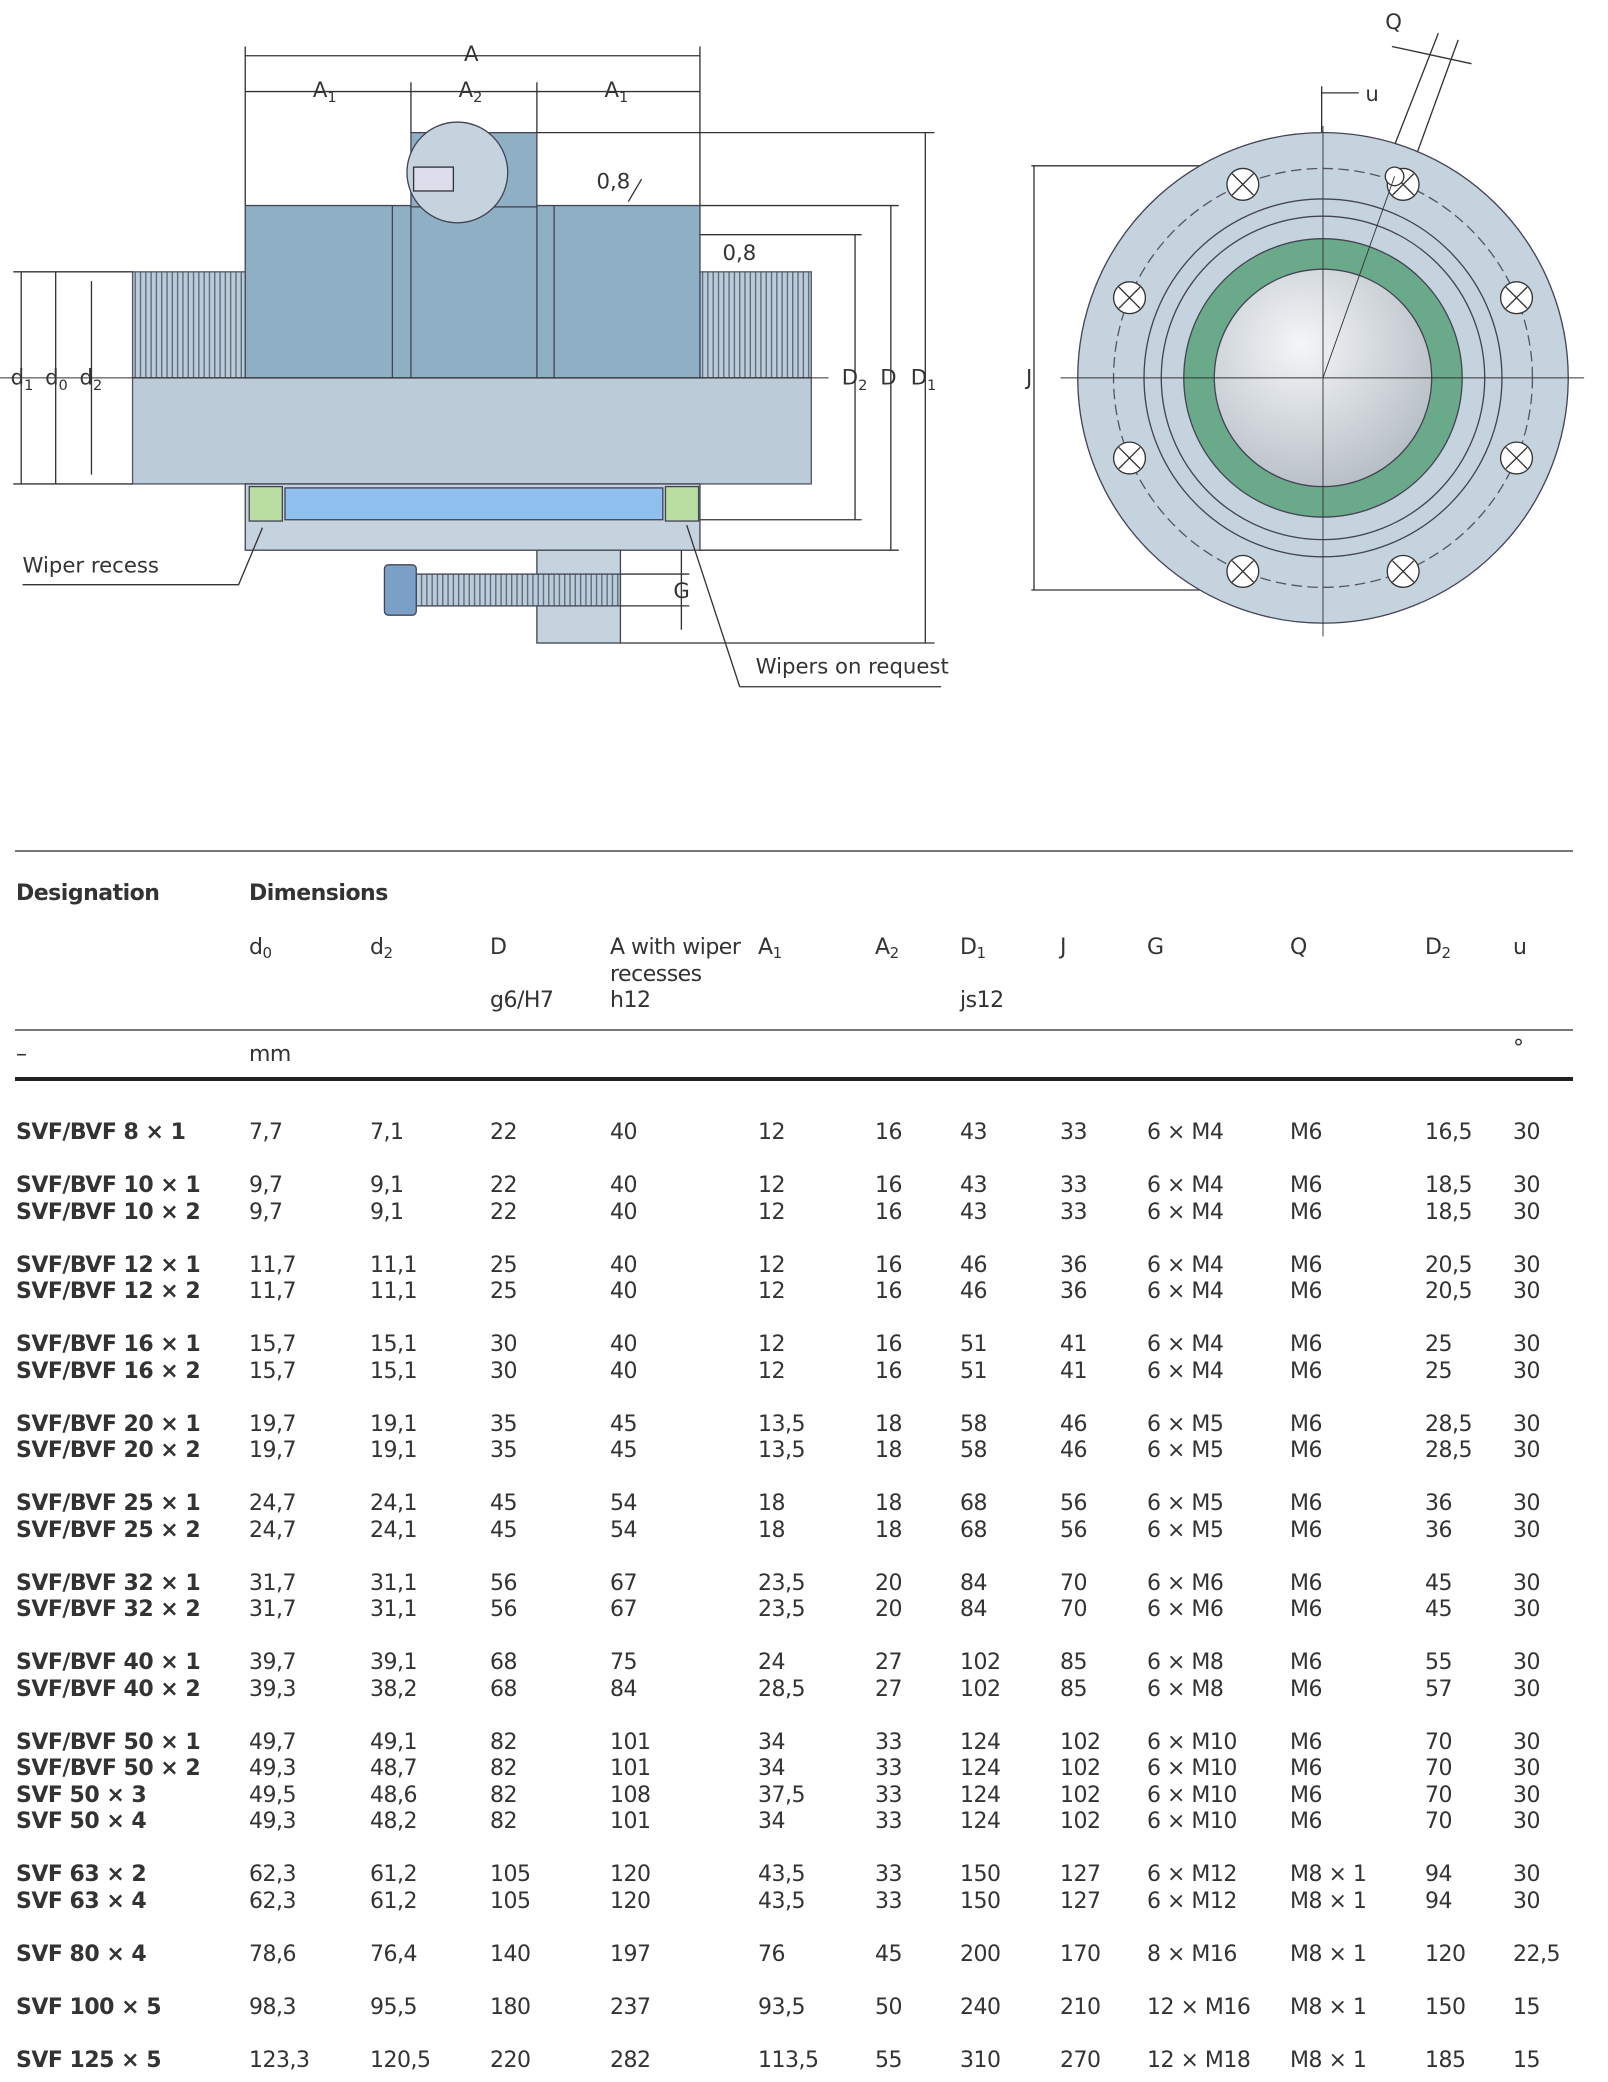 This screenshot has width=1608, height=2082. What do you see at coordinates (387, 1132) in the screenshot?
I see `table-cell: 7,1` at bounding box center [387, 1132].